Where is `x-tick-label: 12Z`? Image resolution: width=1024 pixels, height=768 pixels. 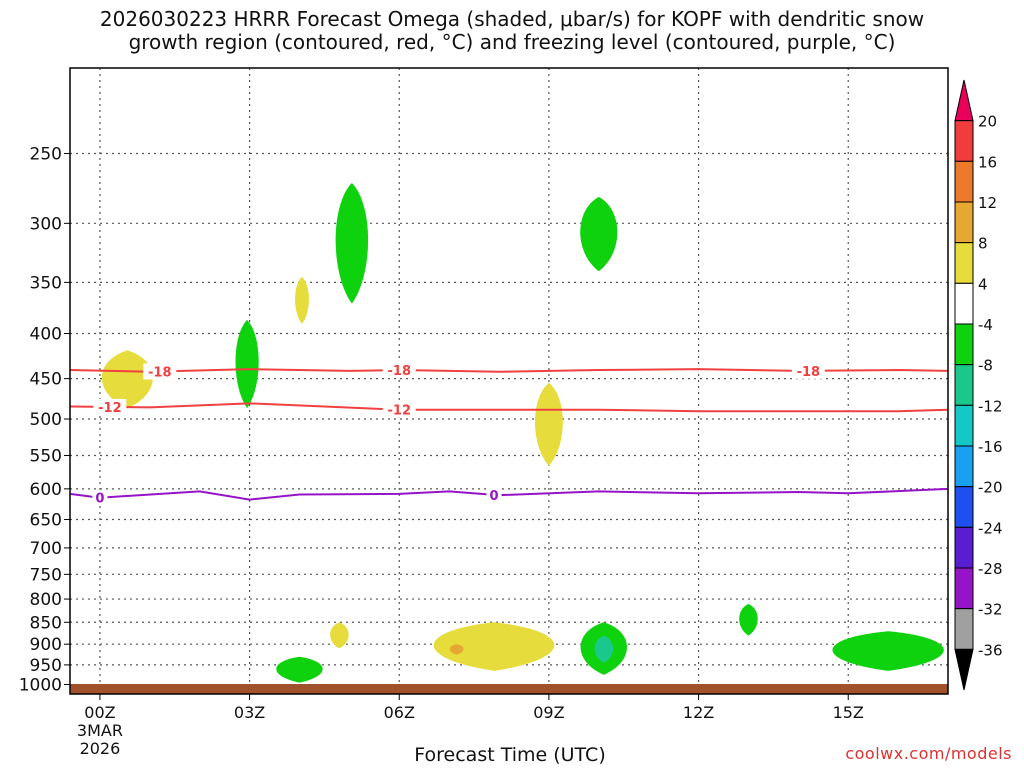
x-tick-label: 12Z is located at coordinates (698, 712).